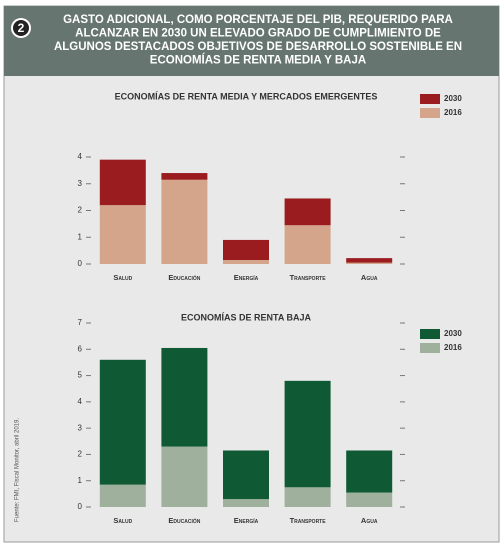 The image size is (503, 547). Describe the element at coordinates (80, 322) in the screenshot. I see `y-tick-label: 7` at that location.